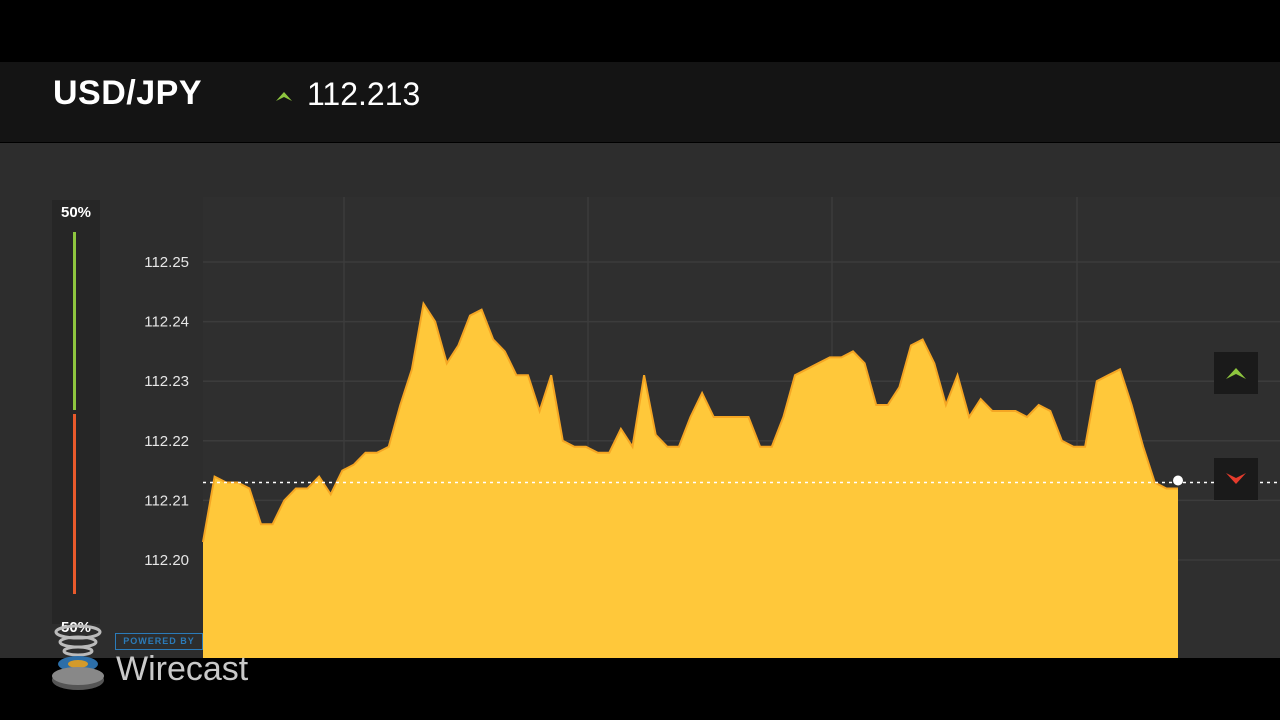  I want to click on current-price: 112.213, so click(364, 94).